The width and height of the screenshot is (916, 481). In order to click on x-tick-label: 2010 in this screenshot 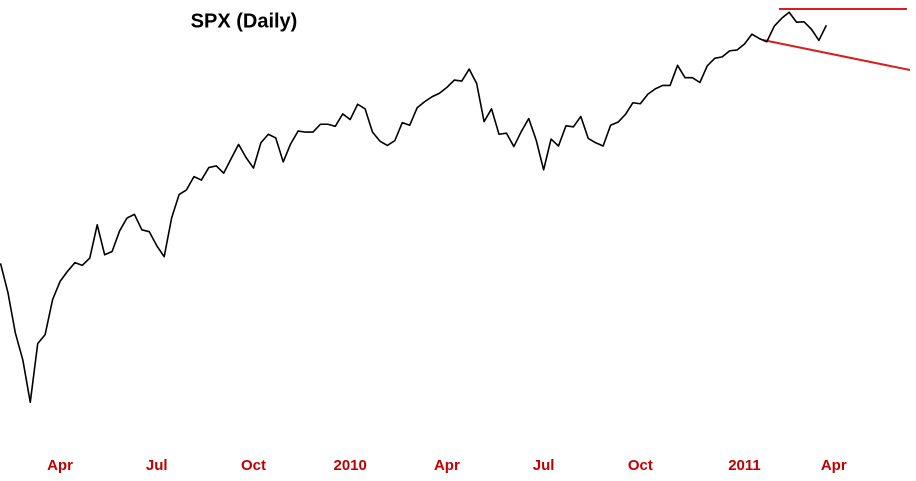, I will do `click(349, 465)`.